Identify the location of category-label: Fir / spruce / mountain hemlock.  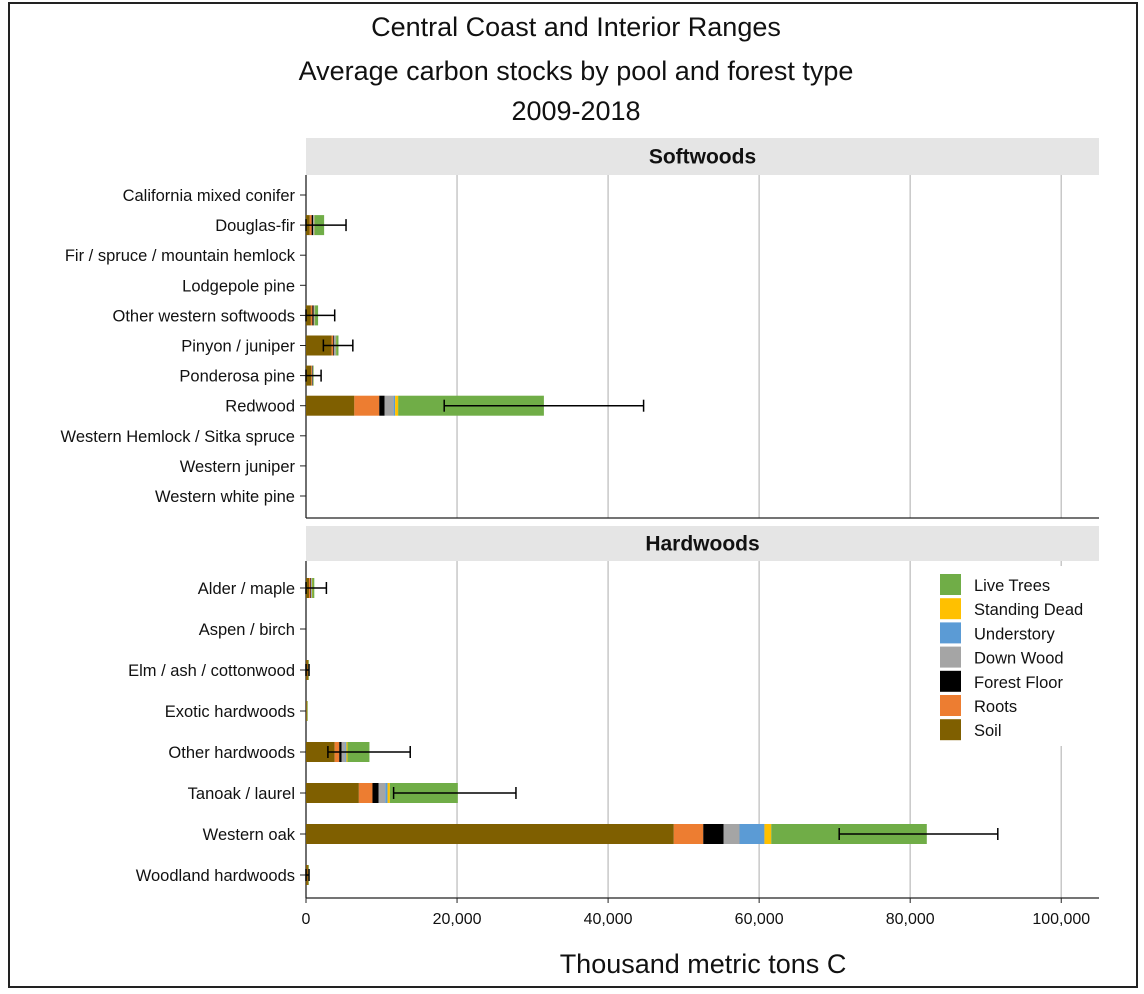
(180, 256).